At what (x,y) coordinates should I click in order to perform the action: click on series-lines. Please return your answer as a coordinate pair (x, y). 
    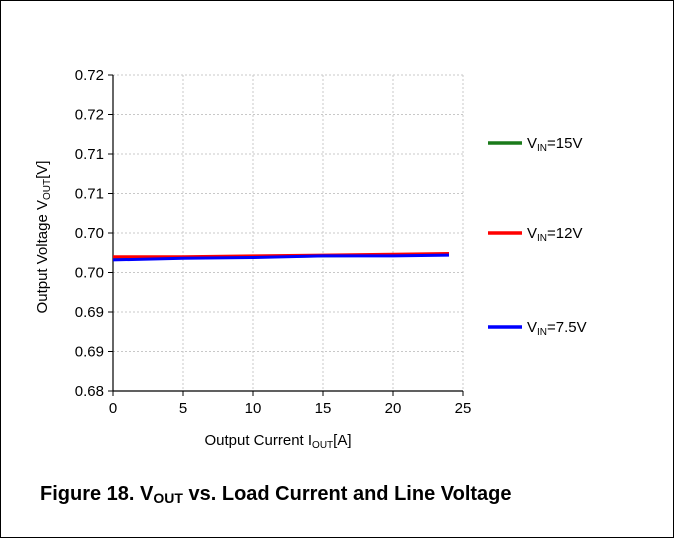
    Looking at the image, I should click on (281, 257).